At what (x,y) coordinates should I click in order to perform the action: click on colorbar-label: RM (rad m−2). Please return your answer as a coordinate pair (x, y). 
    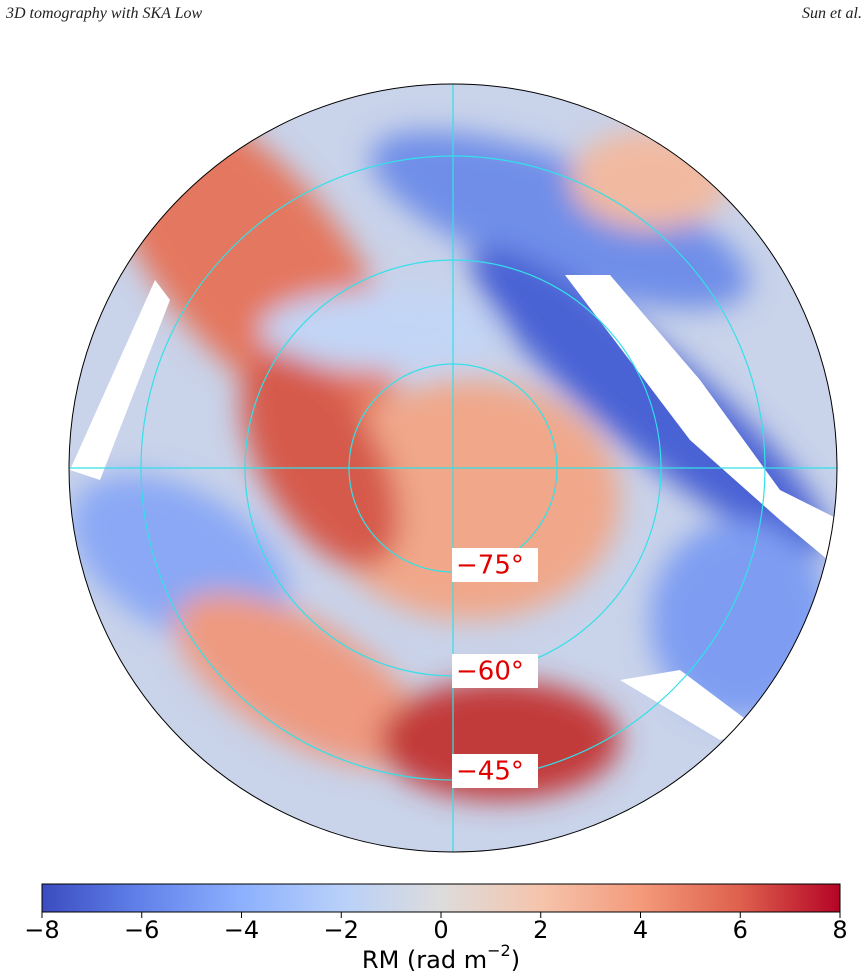
    Looking at the image, I should click on (441, 958).